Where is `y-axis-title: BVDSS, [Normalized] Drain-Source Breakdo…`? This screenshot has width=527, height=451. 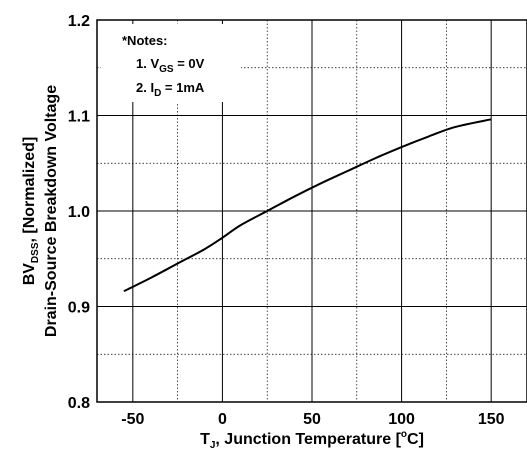
y-axis-title: BVDSS, [Normalized] Drain-Source Breakdo… is located at coordinates (40, 211).